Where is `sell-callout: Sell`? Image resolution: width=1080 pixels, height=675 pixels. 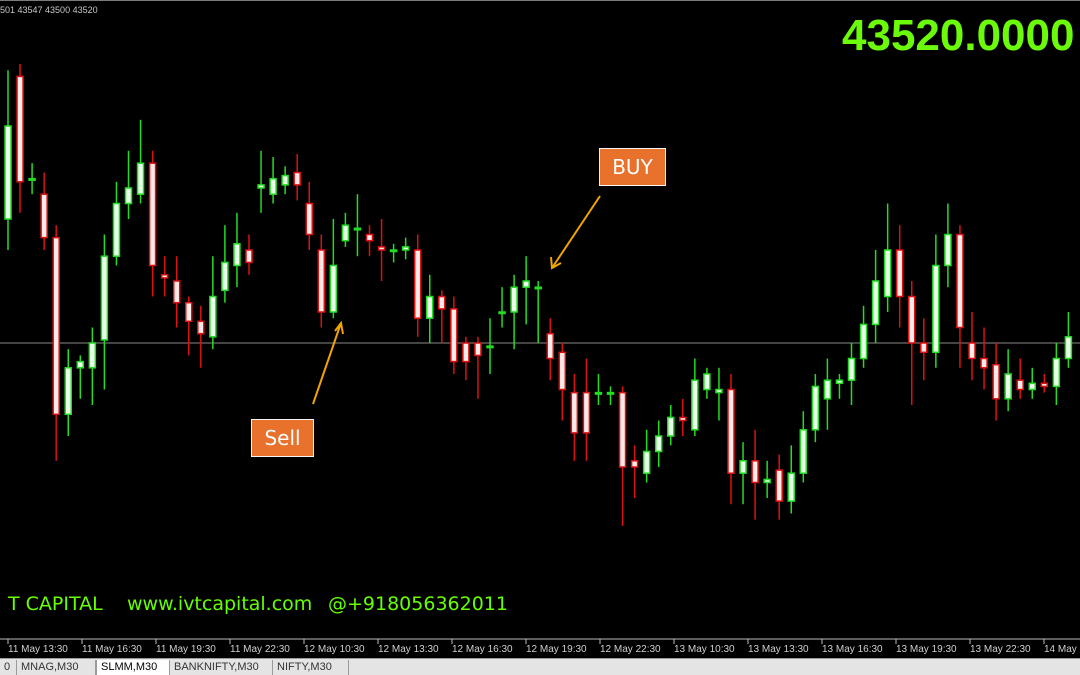
sell-callout: Sell is located at coordinates (282, 438).